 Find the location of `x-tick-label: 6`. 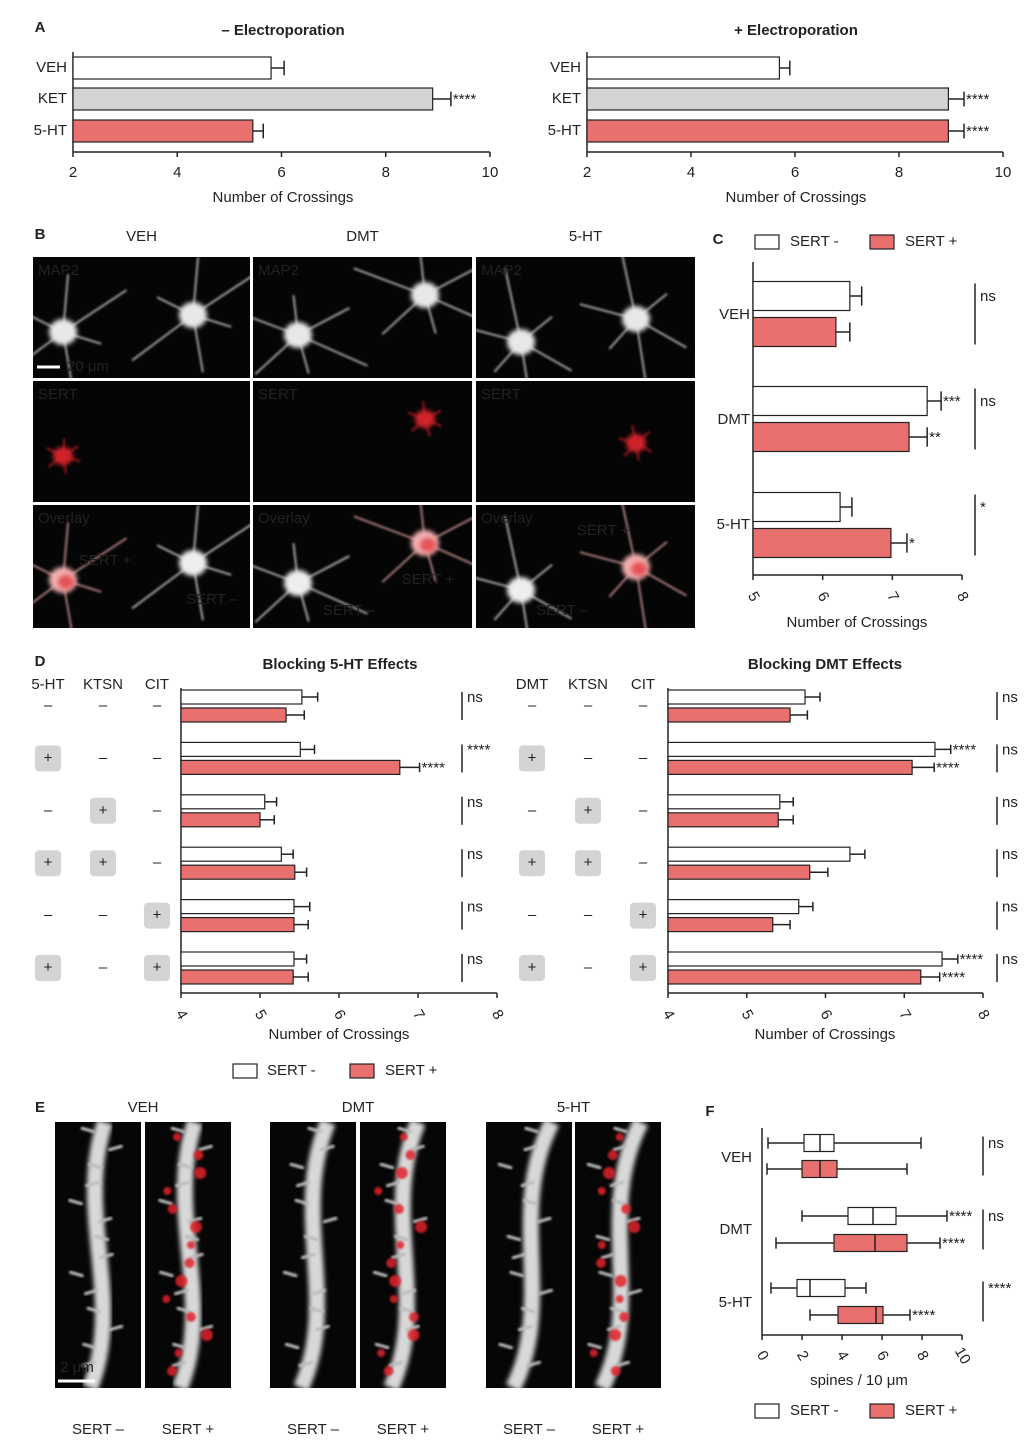

x-tick-label: 6 is located at coordinates (823, 597).